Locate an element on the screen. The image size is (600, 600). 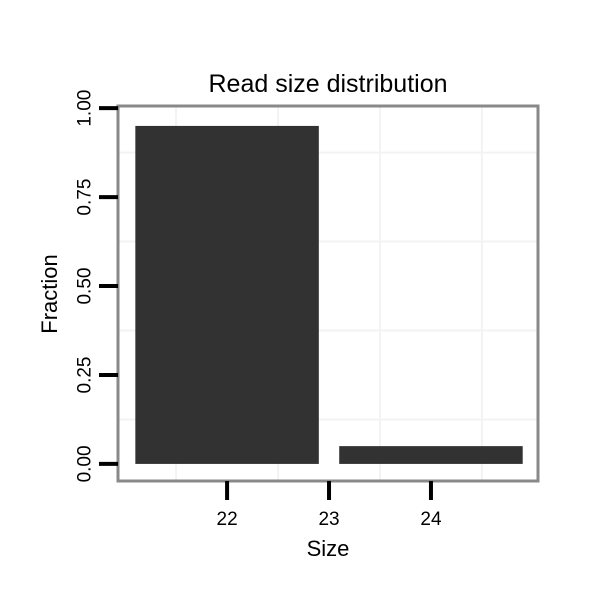
x-tick-label: 23 is located at coordinates (328, 519).